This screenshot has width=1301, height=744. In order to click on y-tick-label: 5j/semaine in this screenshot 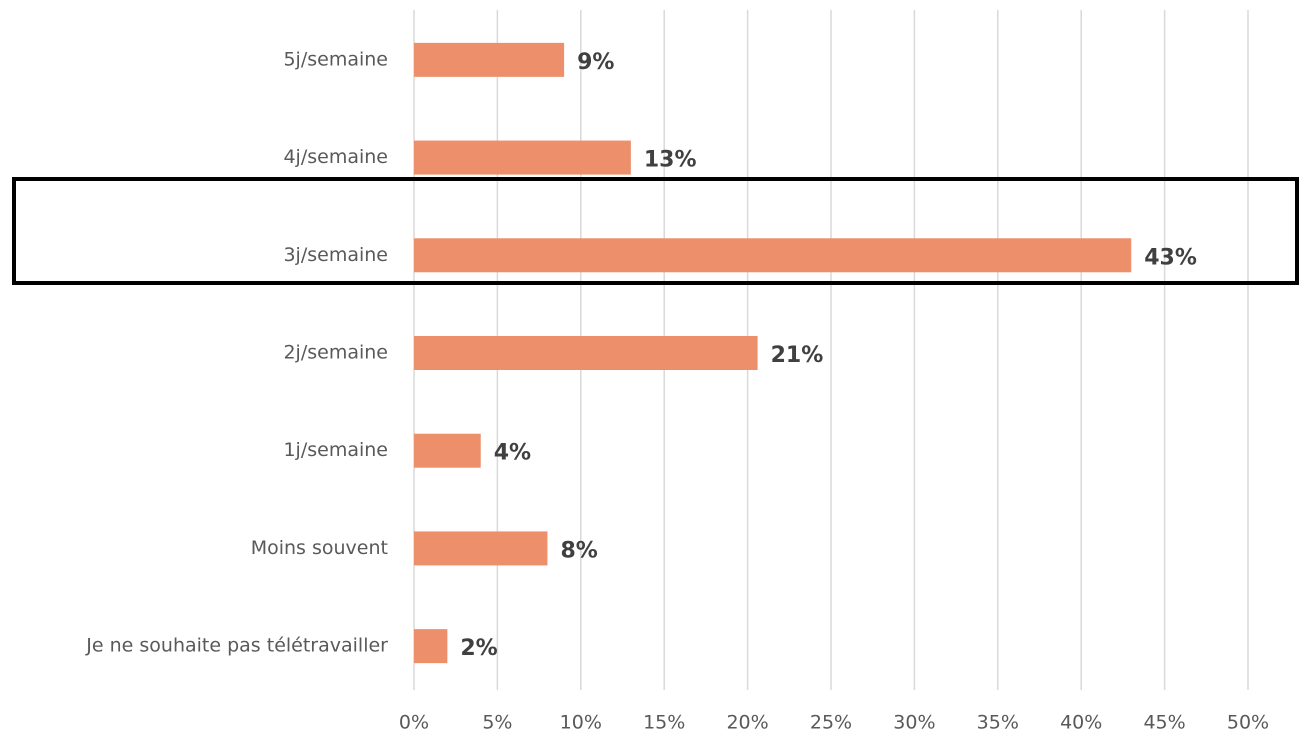, I will do `click(335, 59)`.